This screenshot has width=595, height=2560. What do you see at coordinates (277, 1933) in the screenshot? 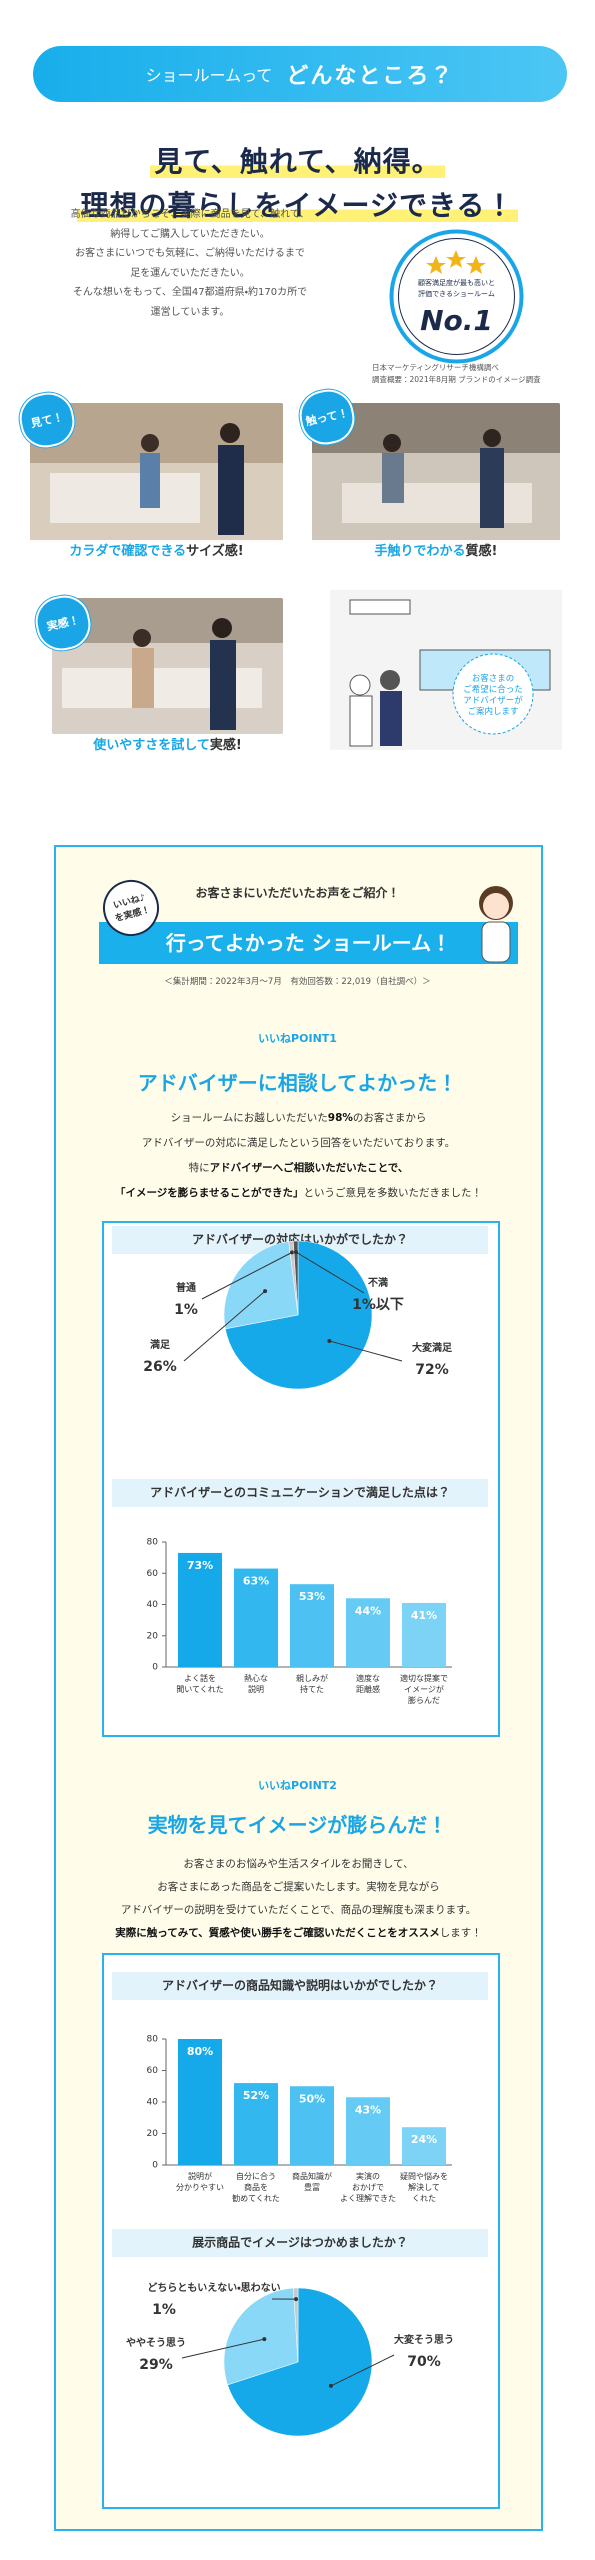
I see `point-text: 実際に触ってみて、質感や使い勝手をご確認いただくことをオススメ` at bounding box center [277, 1933].